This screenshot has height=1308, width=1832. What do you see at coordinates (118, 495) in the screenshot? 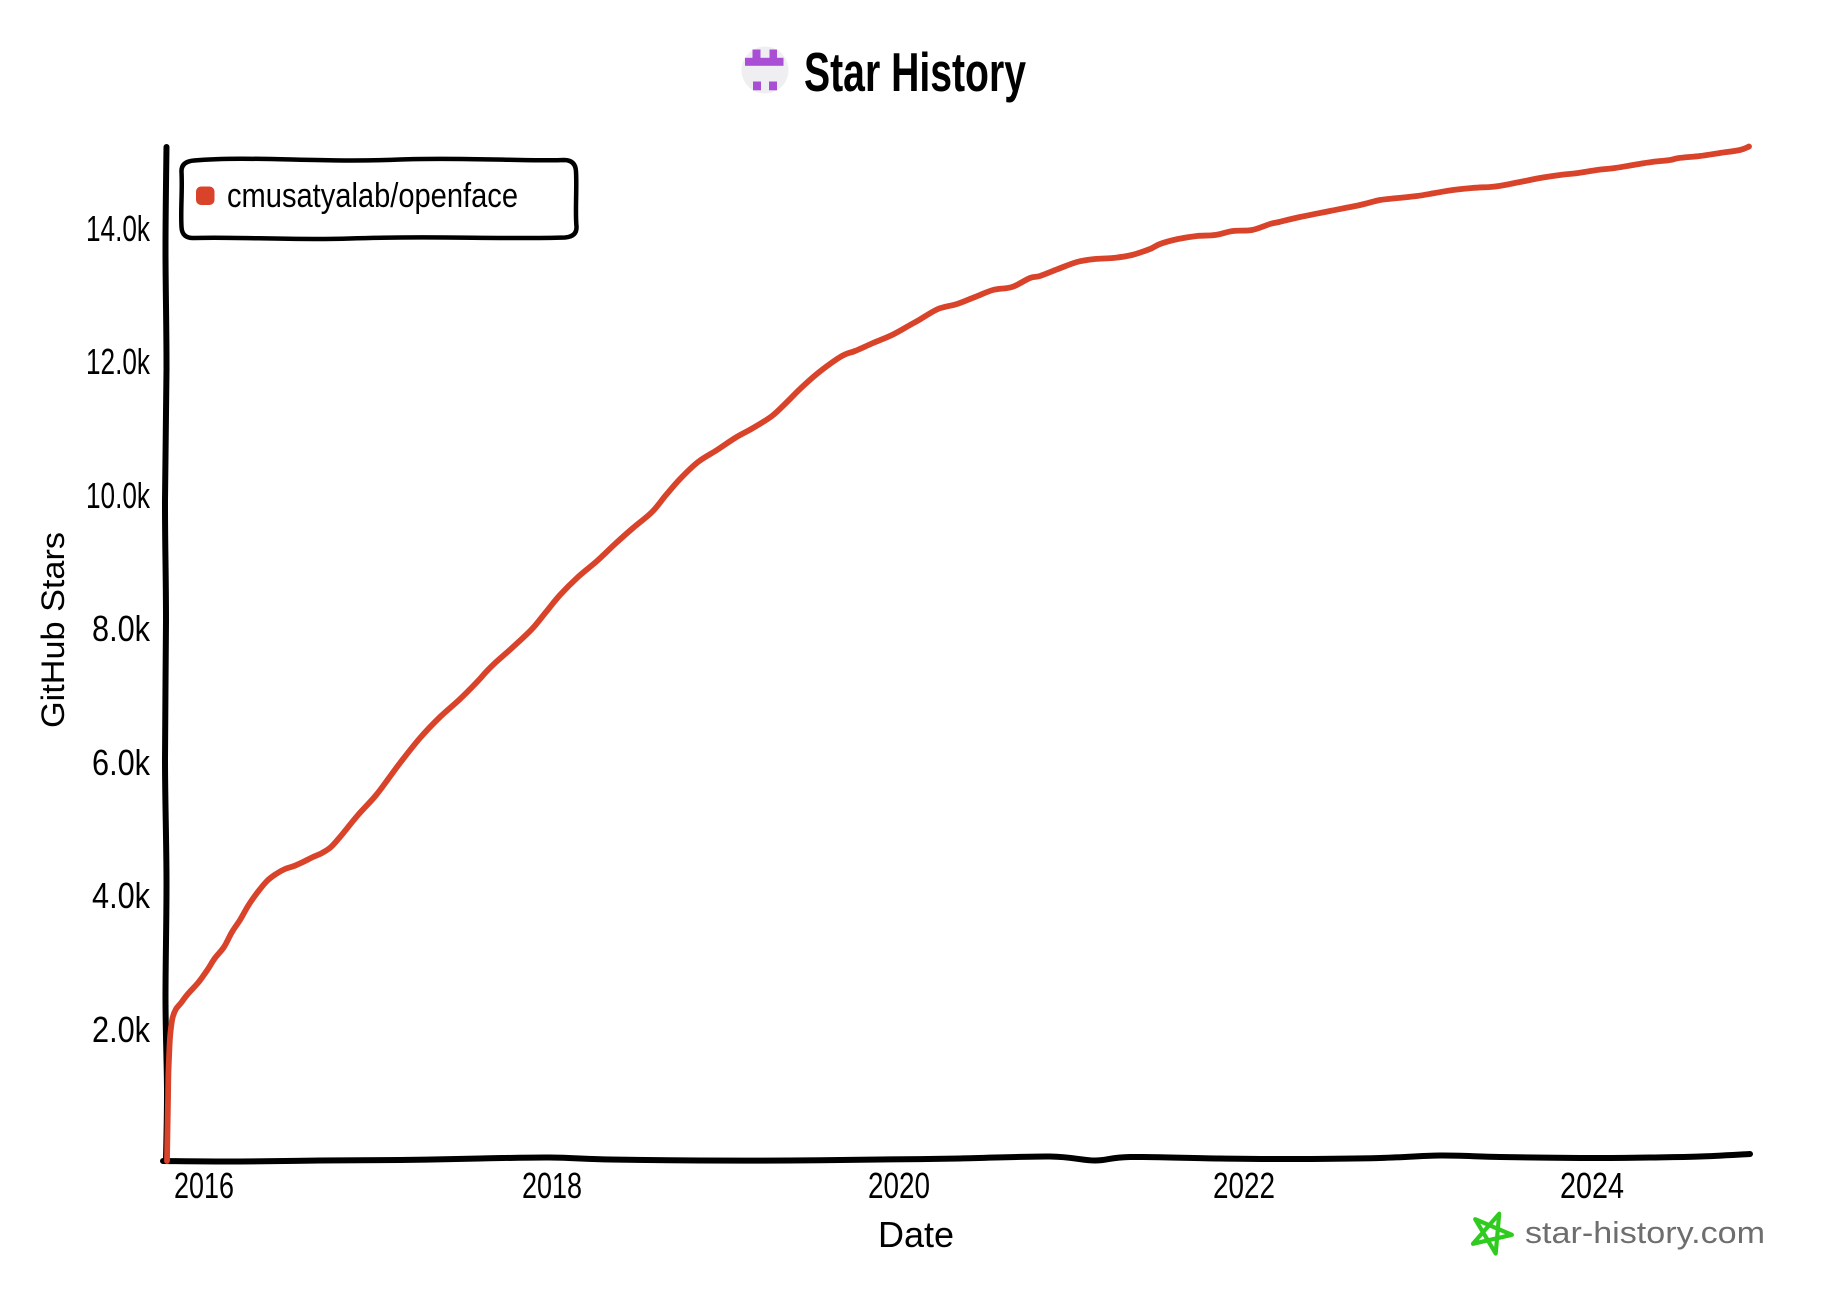
I see `svg-text: 10.0k` at bounding box center [118, 495].